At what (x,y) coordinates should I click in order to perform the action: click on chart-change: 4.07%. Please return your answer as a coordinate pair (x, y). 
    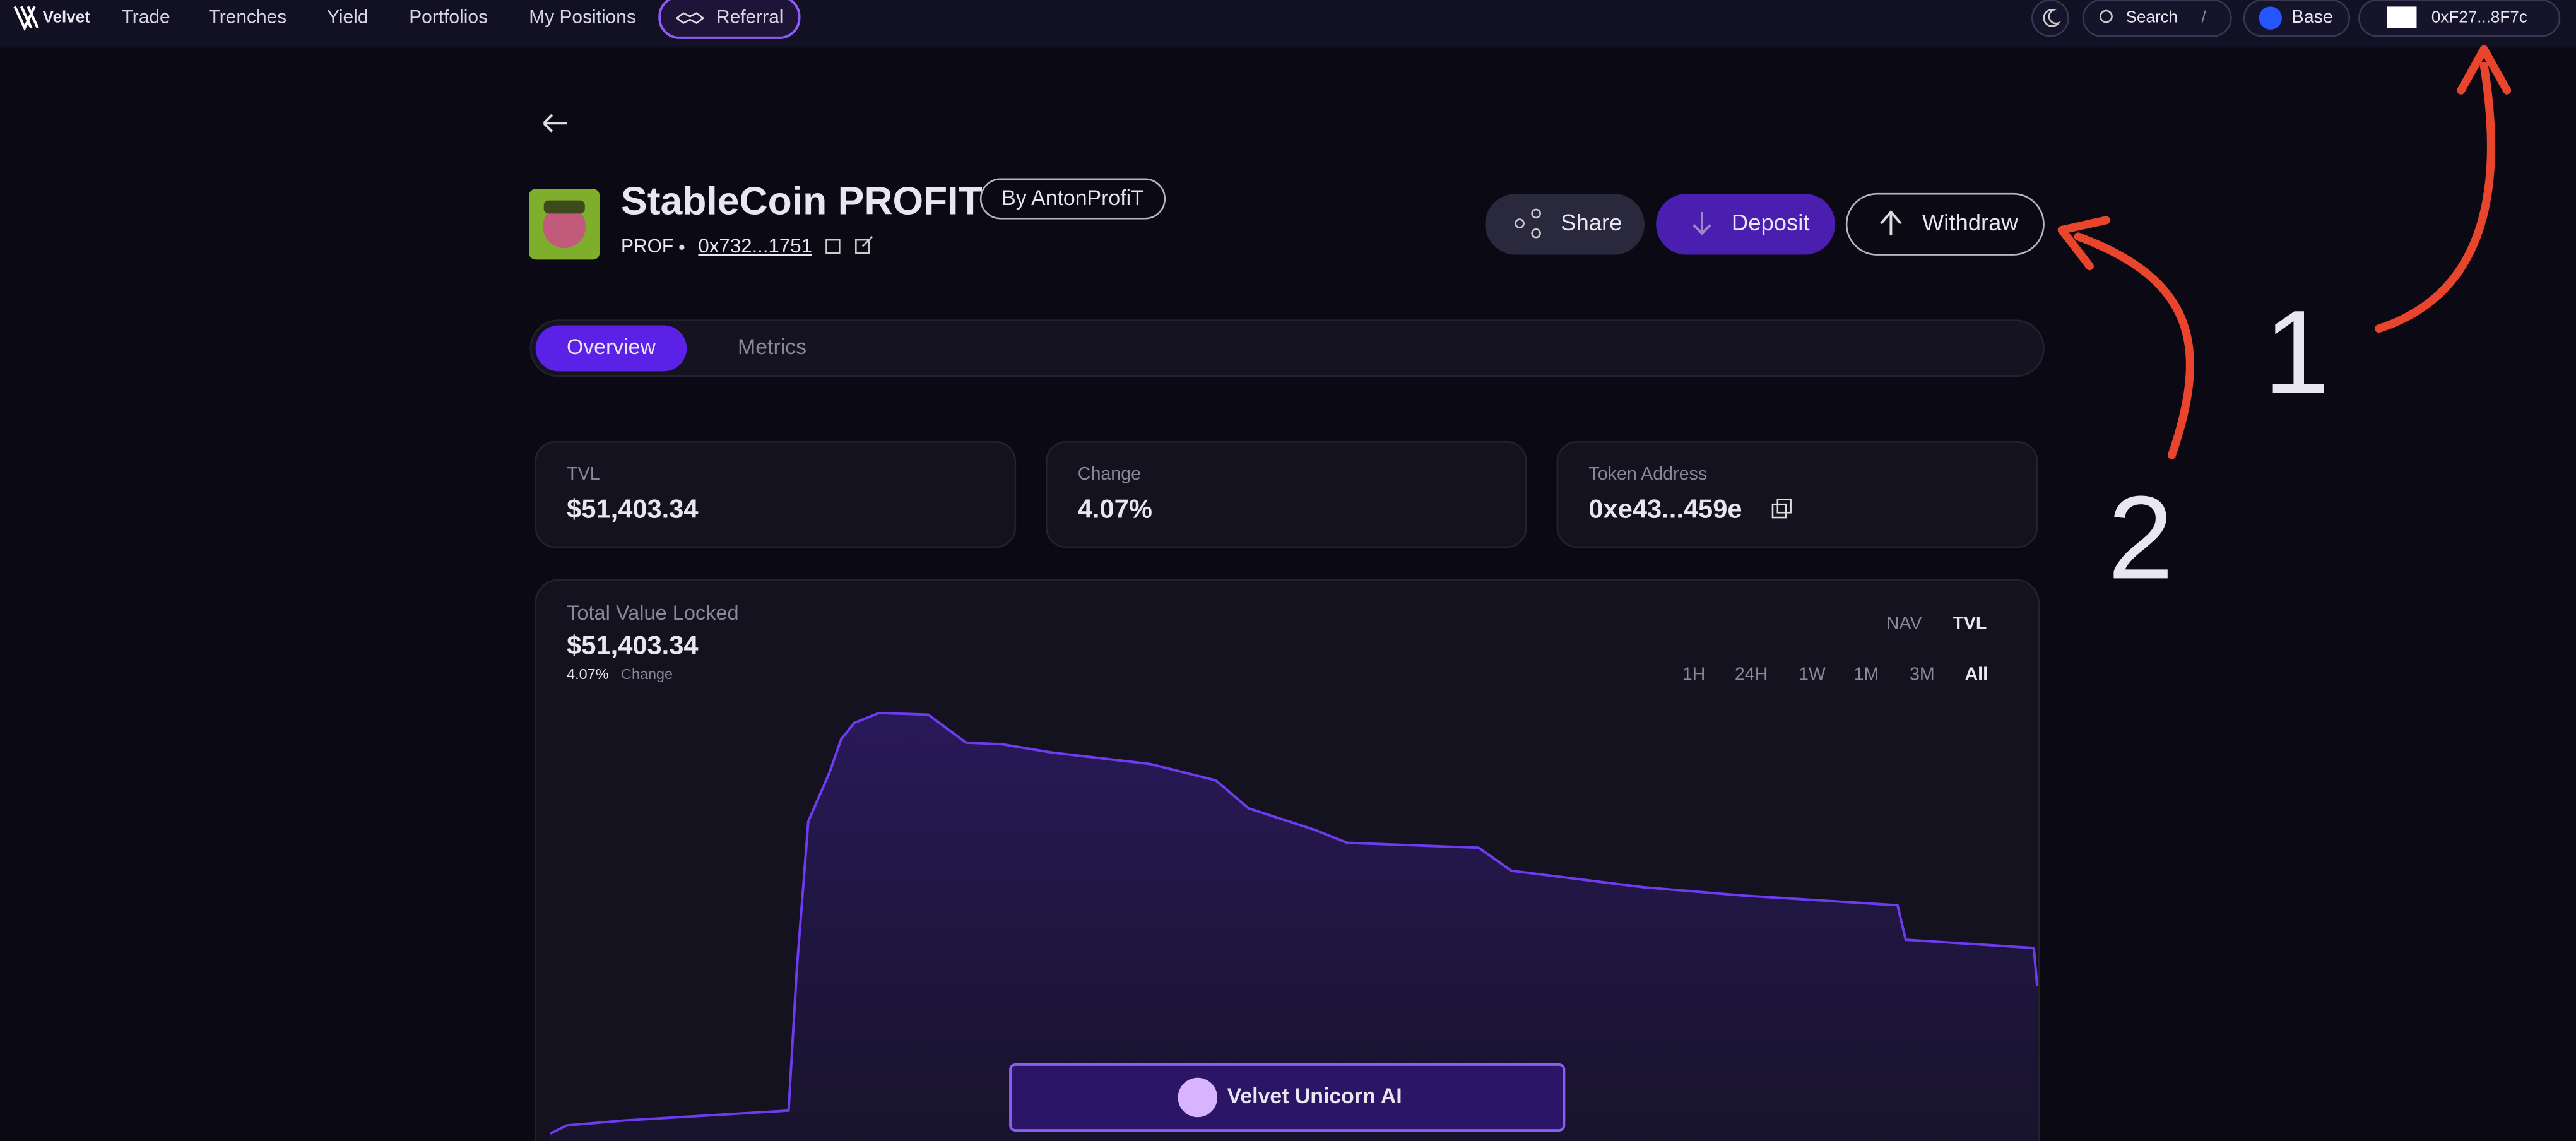
    Looking at the image, I should click on (588, 674).